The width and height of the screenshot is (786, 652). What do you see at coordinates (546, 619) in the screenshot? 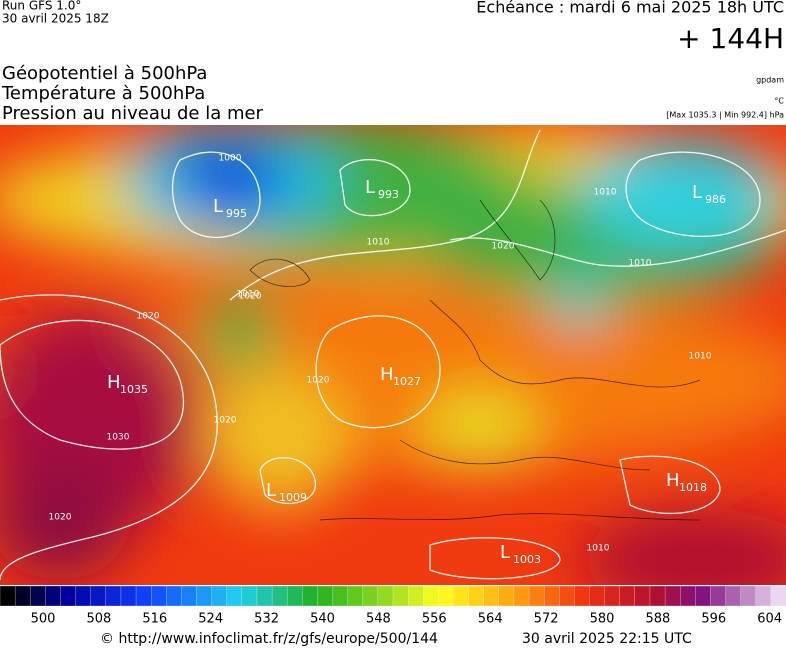
I see `scale-label: 572` at bounding box center [546, 619].